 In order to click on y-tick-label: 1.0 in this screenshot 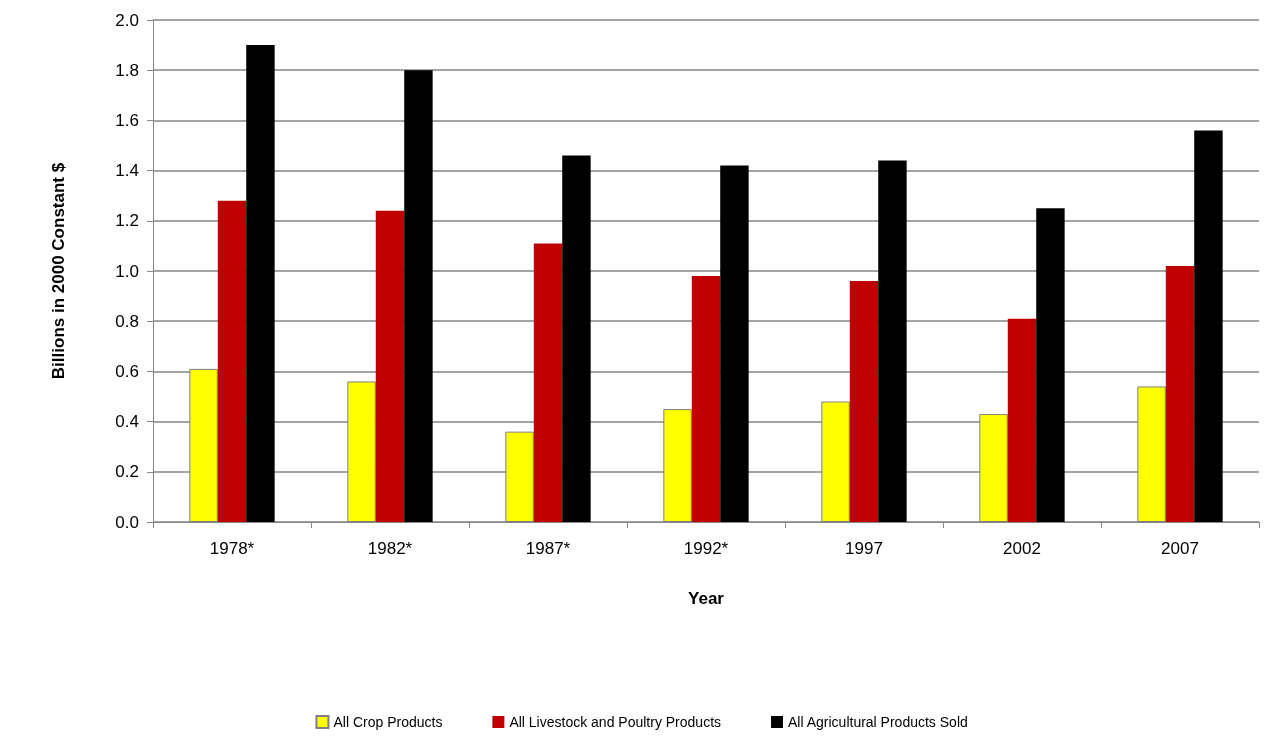, I will do `click(127, 271)`.